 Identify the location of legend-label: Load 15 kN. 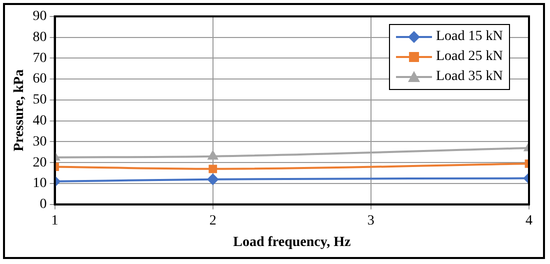
(469, 37).